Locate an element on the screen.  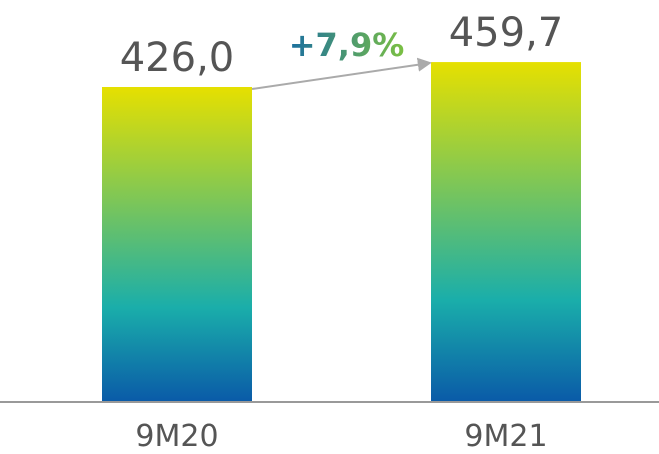
growth-arrow is located at coordinates (341, 73).